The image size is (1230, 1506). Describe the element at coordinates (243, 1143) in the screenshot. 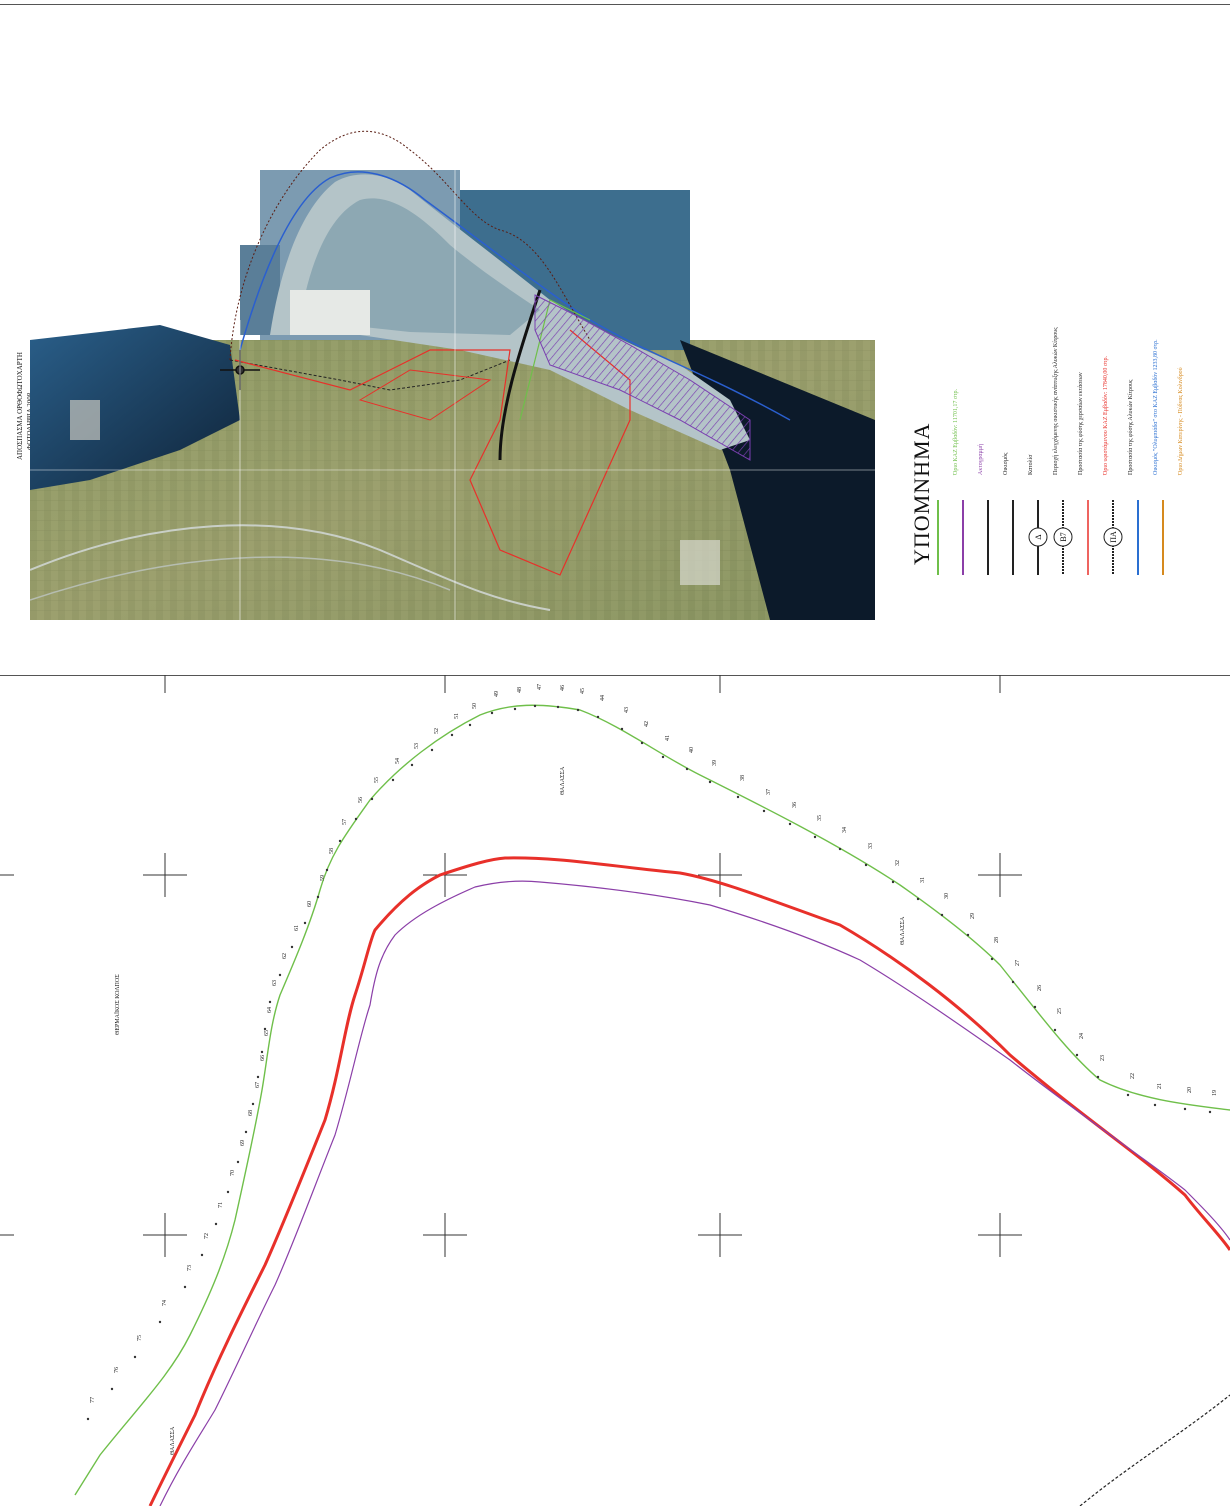

I see `vertex-number: 69` at that location.